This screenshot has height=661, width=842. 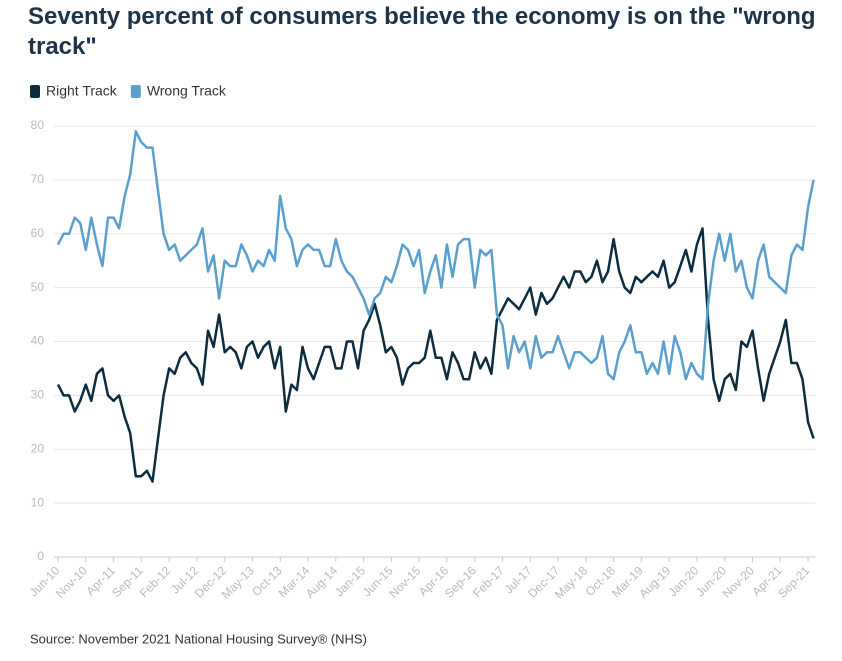 What do you see at coordinates (38, 125) in the screenshot?
I see `y-tick-label: 80` at bounding box center [38, 125].